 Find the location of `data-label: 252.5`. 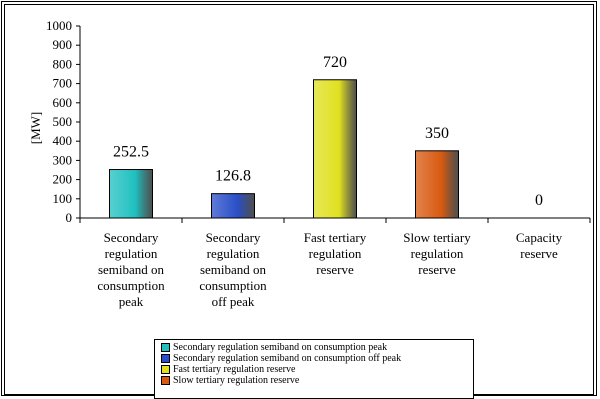

data-label: 252.5 is located at coordinates (131, 152).